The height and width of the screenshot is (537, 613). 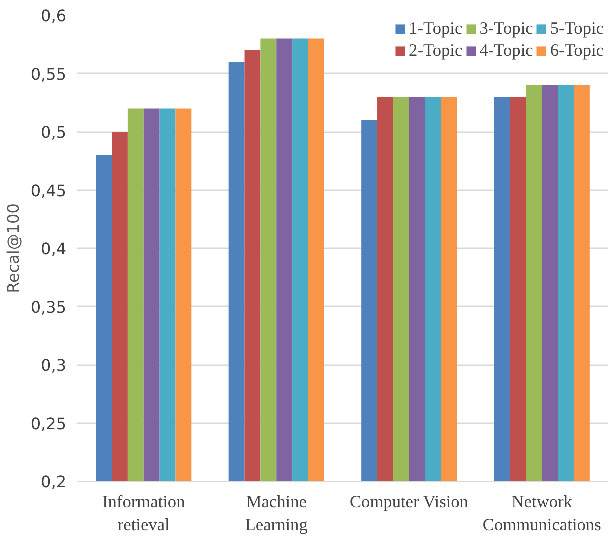 I want to click on x-tick-label: Network Communications, so click(x=542, y=513).